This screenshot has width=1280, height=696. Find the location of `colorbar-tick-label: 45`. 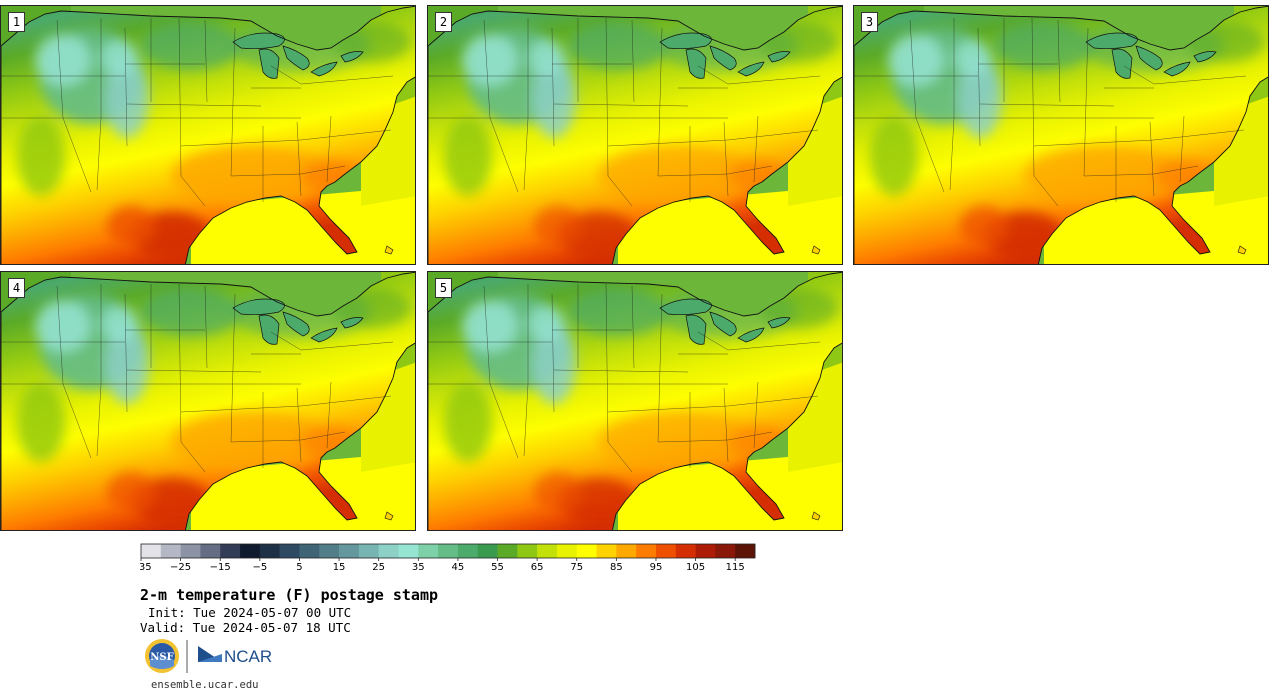

colorbar-tick-label: 45 is located at coordinates (458, 566).